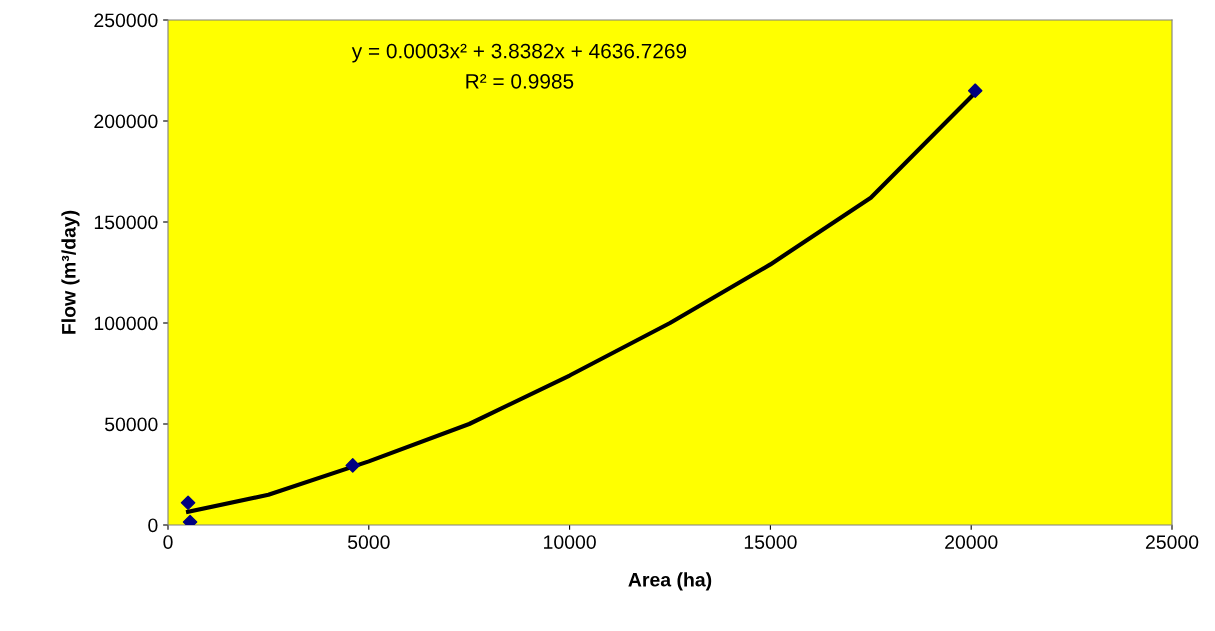 The height and width of the screenshot is (631, 1215). I want to click on annotation: R² = 0.9985, so click(520, 81).